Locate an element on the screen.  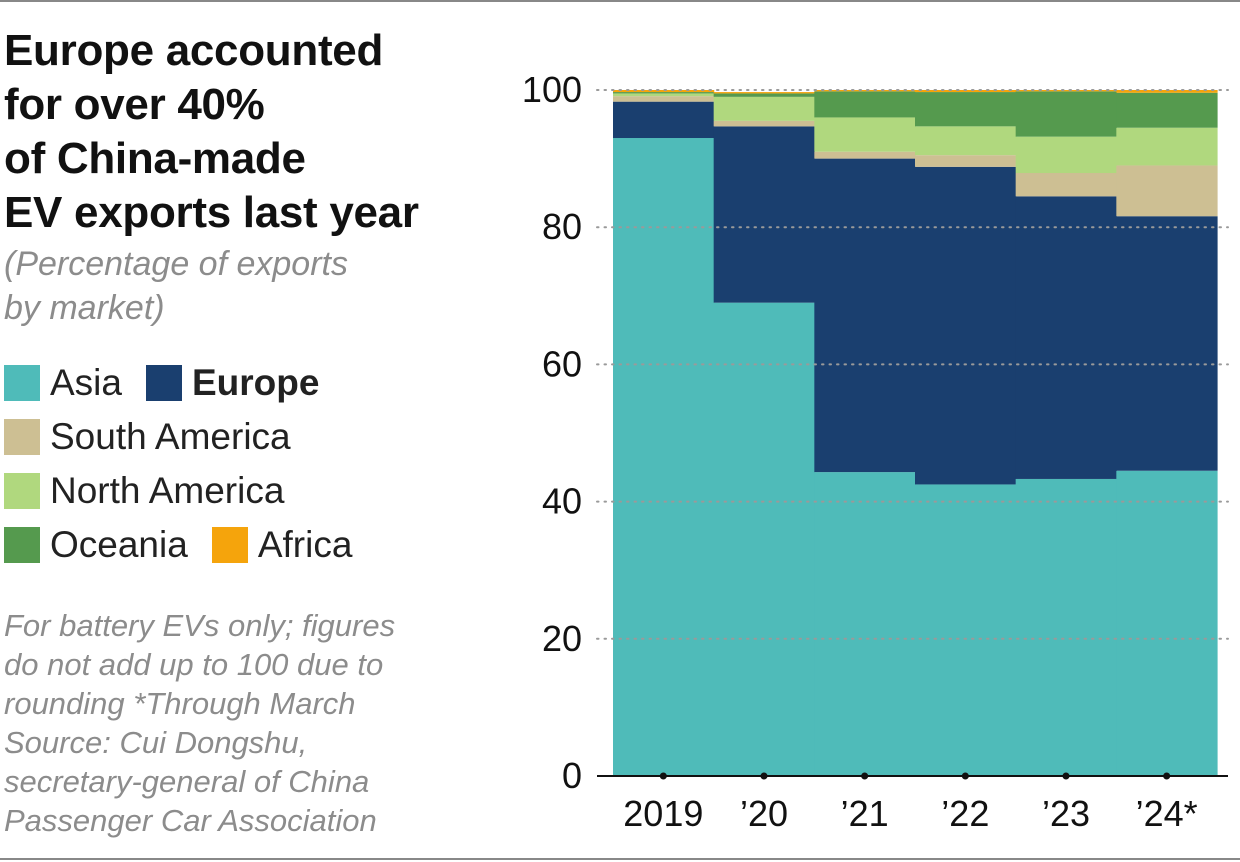
y-tick-label: 100 is located at coordinates (552, 89).